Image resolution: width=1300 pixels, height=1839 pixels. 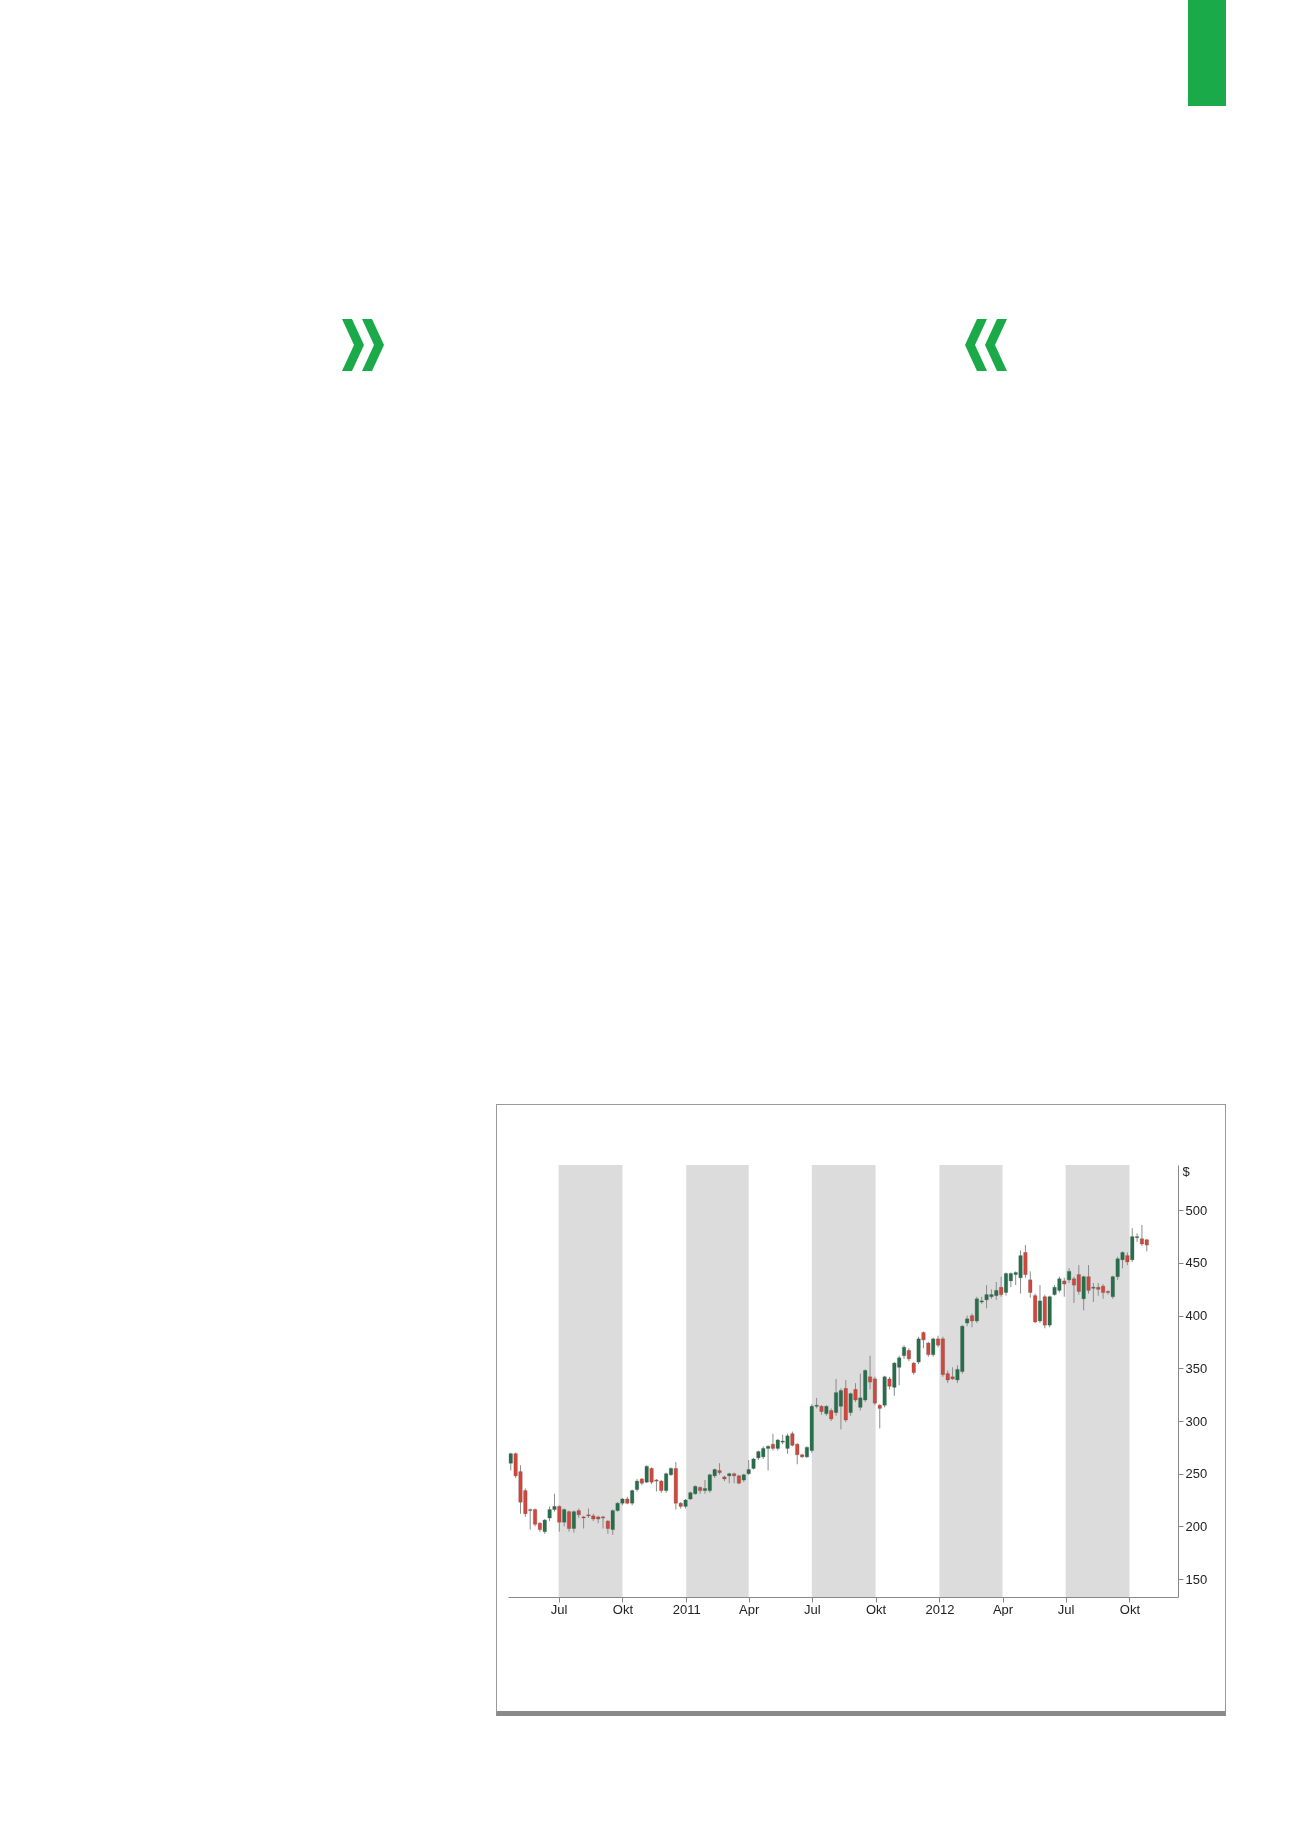 What do you see at coordinates (1186, 1171) in the screenshot?
I see `y-axis-title: $` at bounding box center [1186, 1171].